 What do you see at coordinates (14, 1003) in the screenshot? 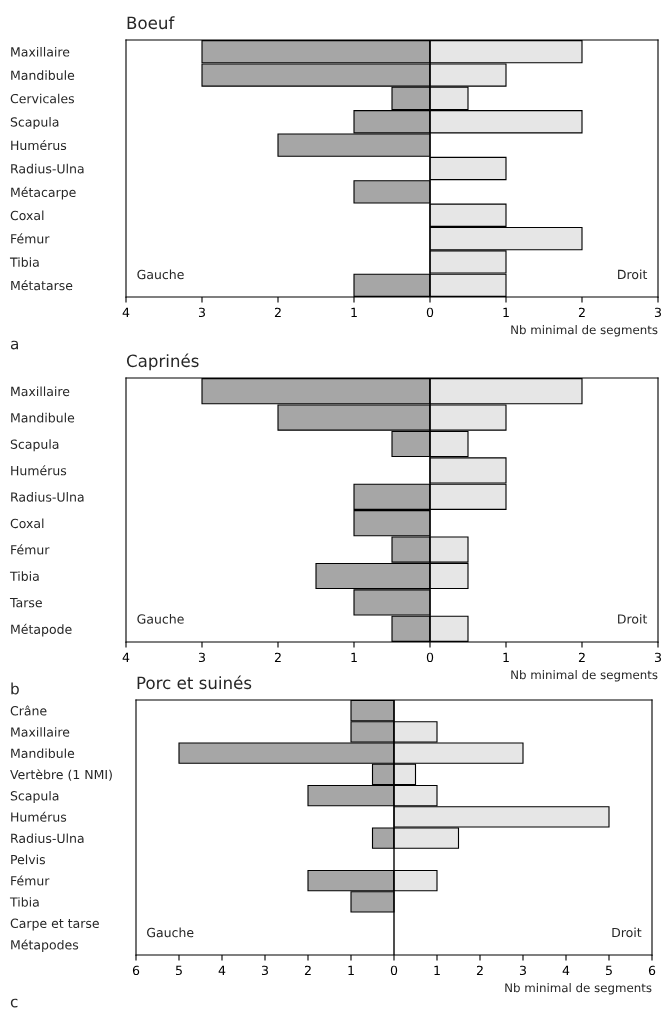
I see `text: c` at bounding box center [14, 1003].